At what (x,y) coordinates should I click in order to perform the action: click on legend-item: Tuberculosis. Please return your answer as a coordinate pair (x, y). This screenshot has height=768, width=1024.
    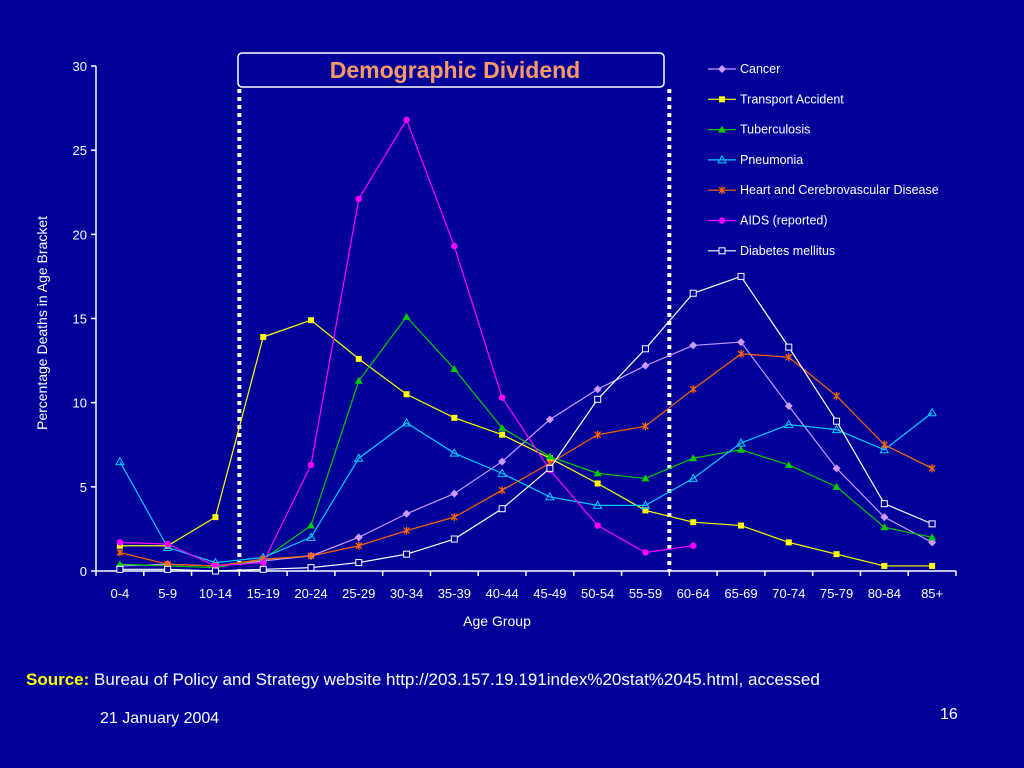
    Looking at the image, I should click on (759, 130).